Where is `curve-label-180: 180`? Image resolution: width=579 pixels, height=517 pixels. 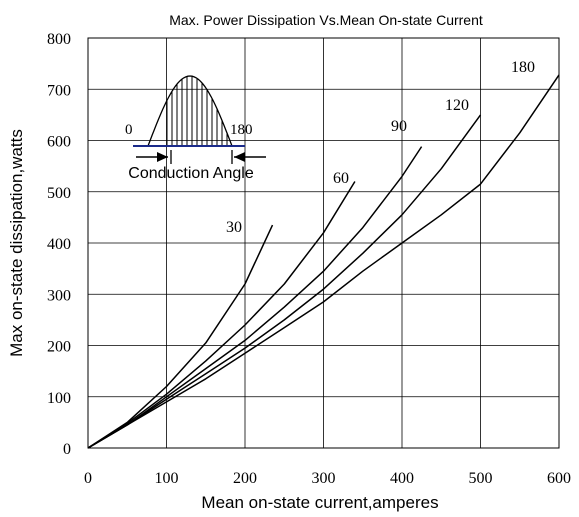 curve-label-180: 180 is located at coordinates (523, 67).